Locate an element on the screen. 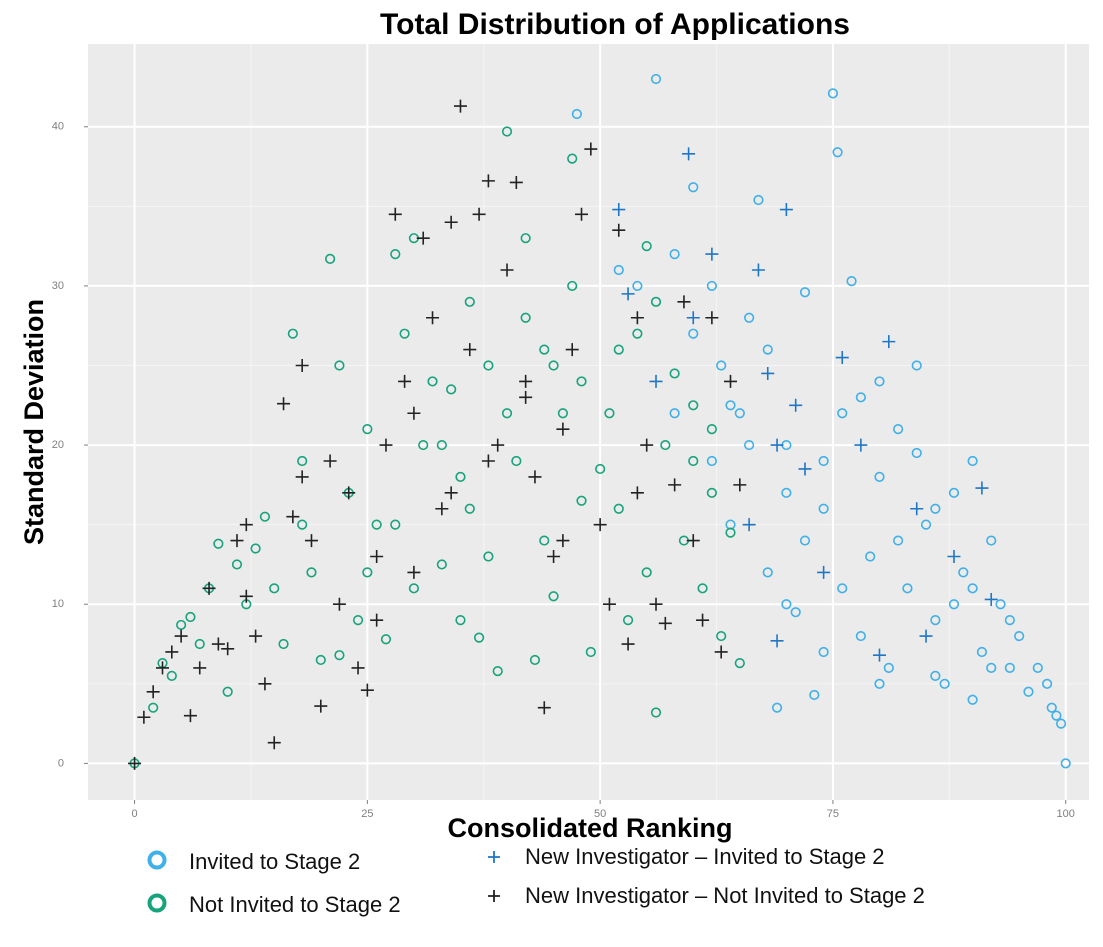  y-tick-label: 10 is located at coordinates (58, 604).